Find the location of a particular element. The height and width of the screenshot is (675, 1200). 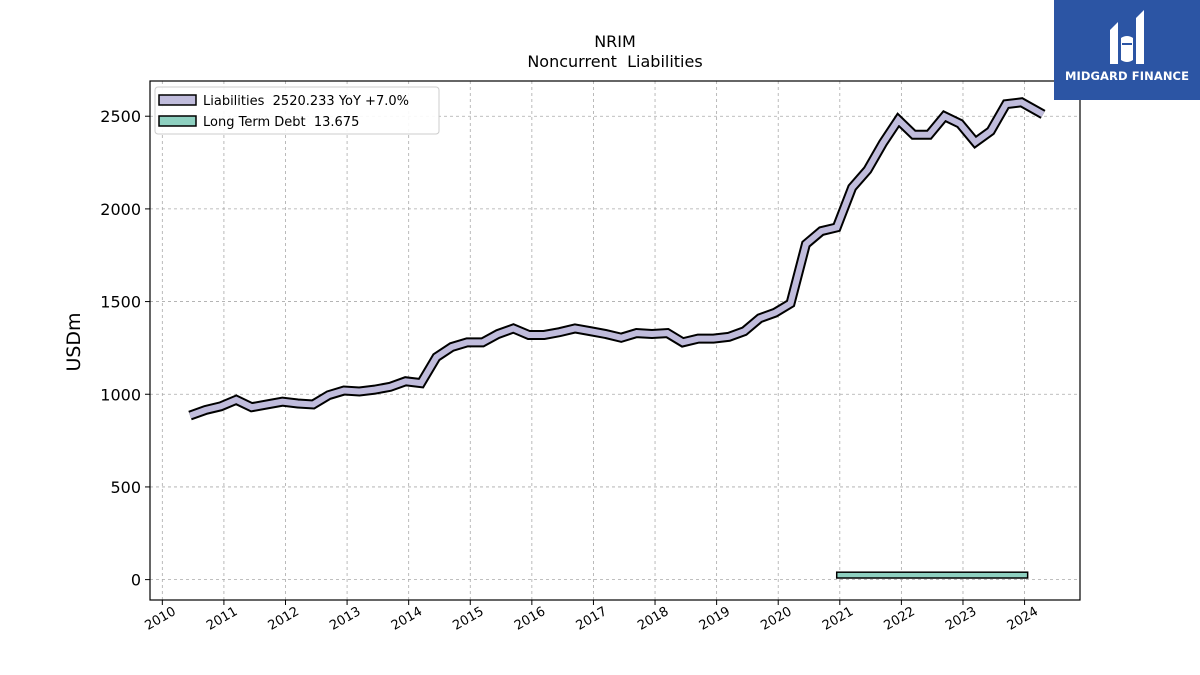

x-tick-label: 2015 is located at coordinates (468, 619).